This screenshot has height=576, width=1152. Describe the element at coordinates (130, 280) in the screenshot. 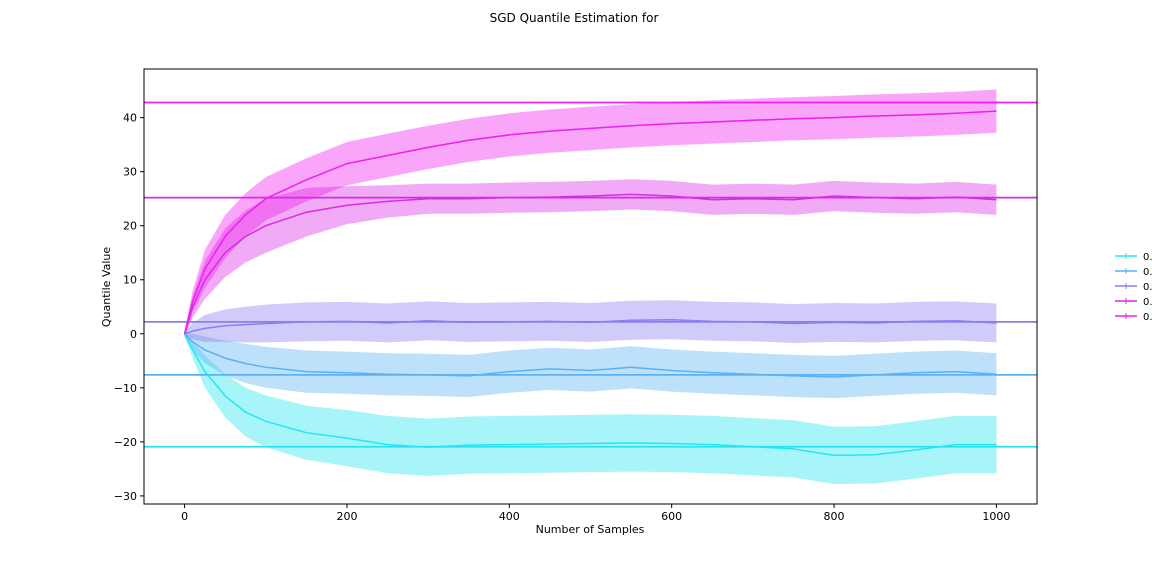

I see `y-tick-label-10: 10` at that location.